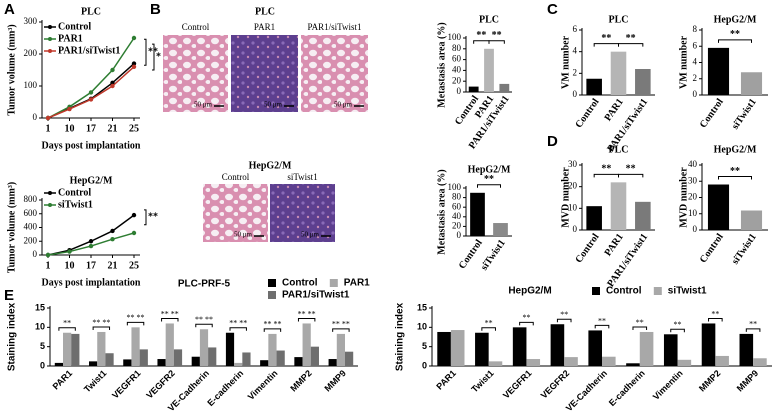 The width and height of the screenshot is (778, 417). Describe the element at coordinates (95, 381) in the screenshot. I see `x-tick-label: Twist1` at that location.